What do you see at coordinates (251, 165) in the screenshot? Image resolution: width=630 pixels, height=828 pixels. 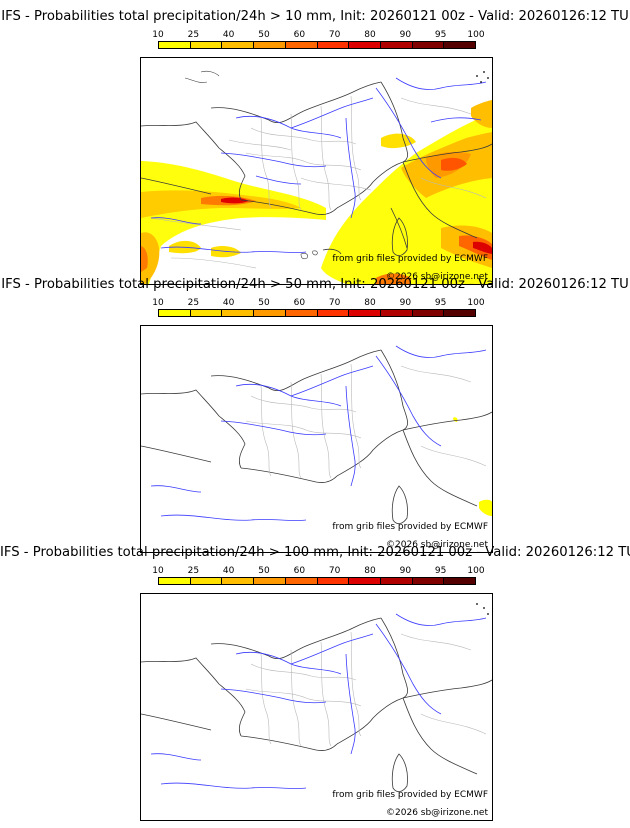 I see `coastline-details` at bounding box center [251, 165].